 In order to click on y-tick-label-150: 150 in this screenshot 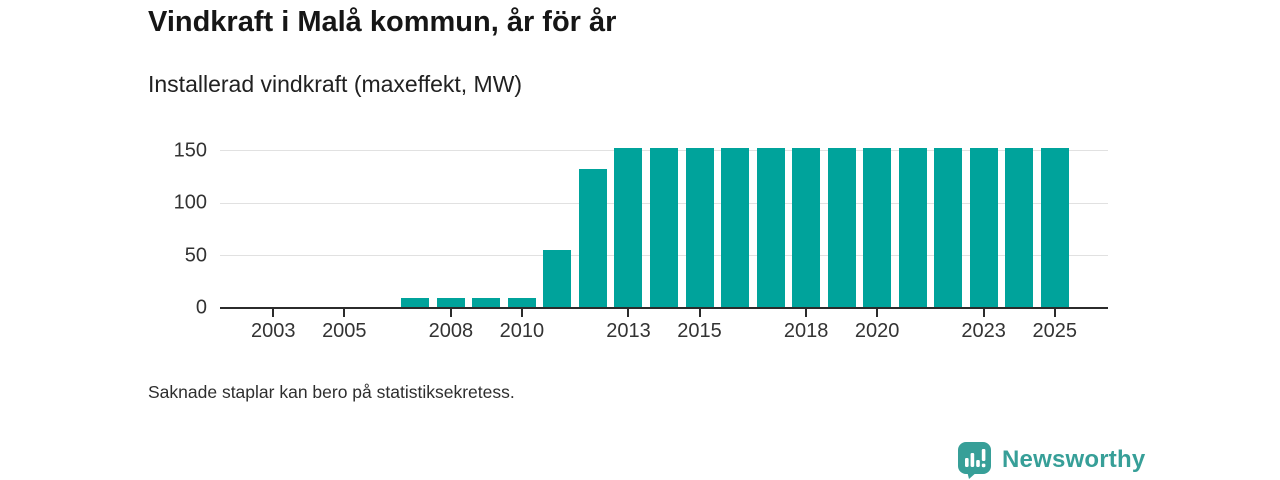, I will do `click(190, 150)`.